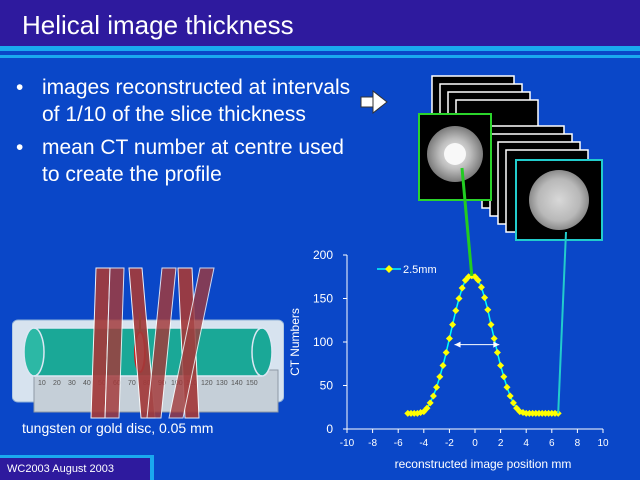 This screenshot has height=480, width=640. What do you see at coordinates (152, 343) in the screenshot?
I see `slice-bars` at bounding box center [152, 343].